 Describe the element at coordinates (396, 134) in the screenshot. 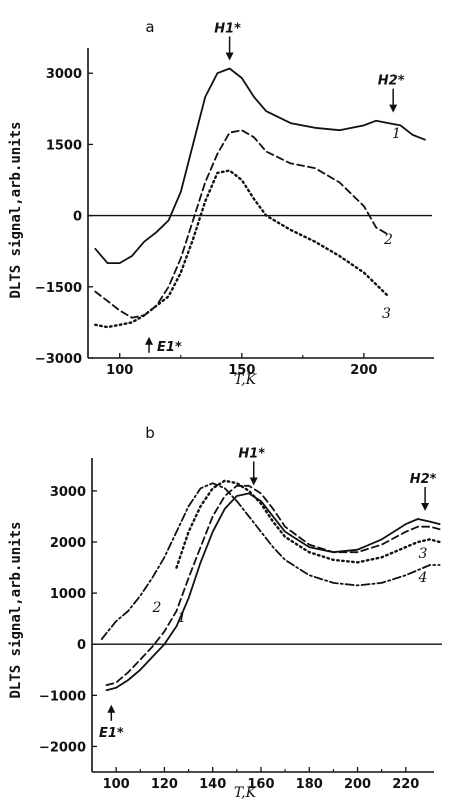

I see `series-label-a-1: 1` at that location.